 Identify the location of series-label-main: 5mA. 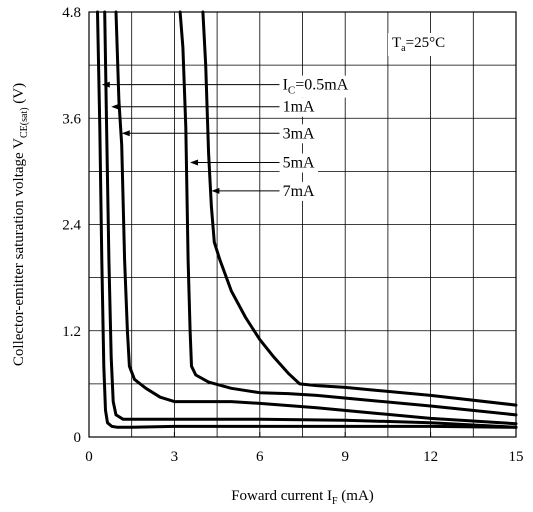
(299, 163).